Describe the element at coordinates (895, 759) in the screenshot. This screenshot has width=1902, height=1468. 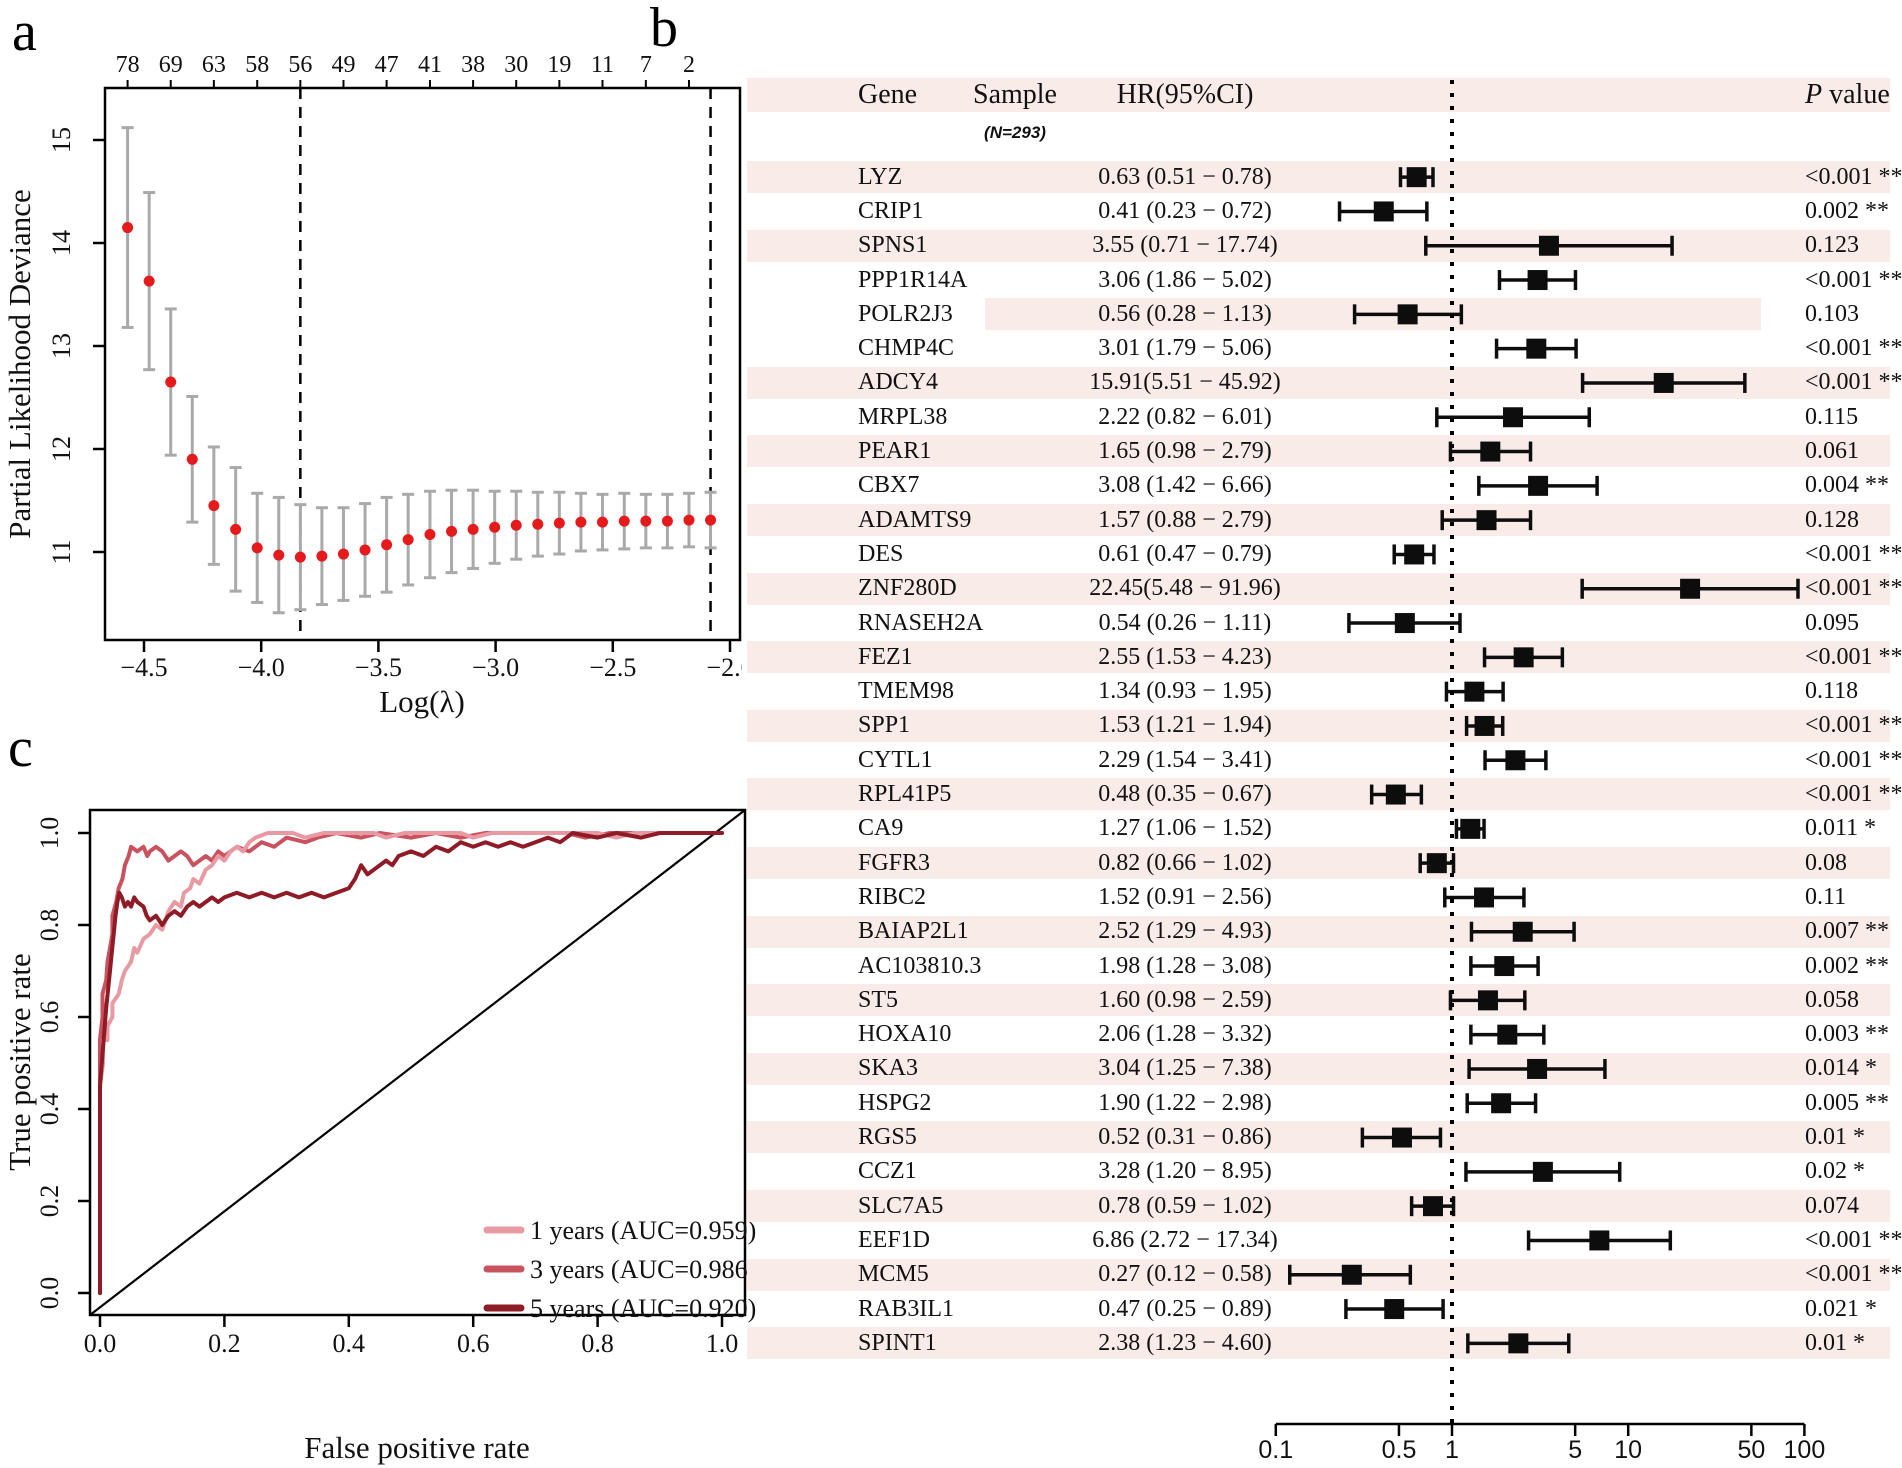
I see `gene-name: CYTL1` at that location.